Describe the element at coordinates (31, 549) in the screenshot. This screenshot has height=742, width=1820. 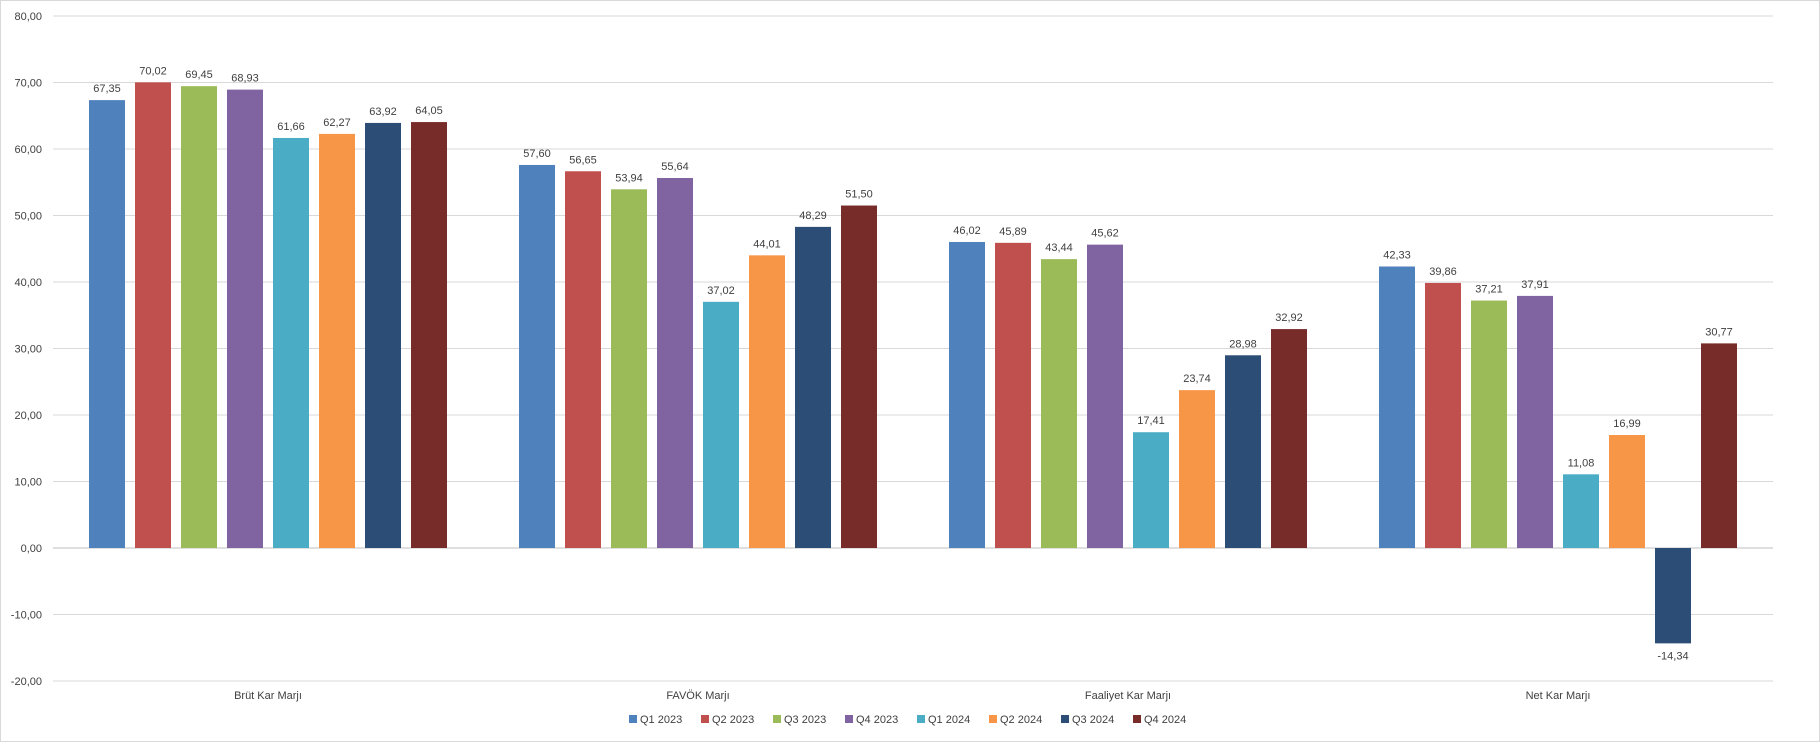
I see `y-tick-label: 0,00` at that location.